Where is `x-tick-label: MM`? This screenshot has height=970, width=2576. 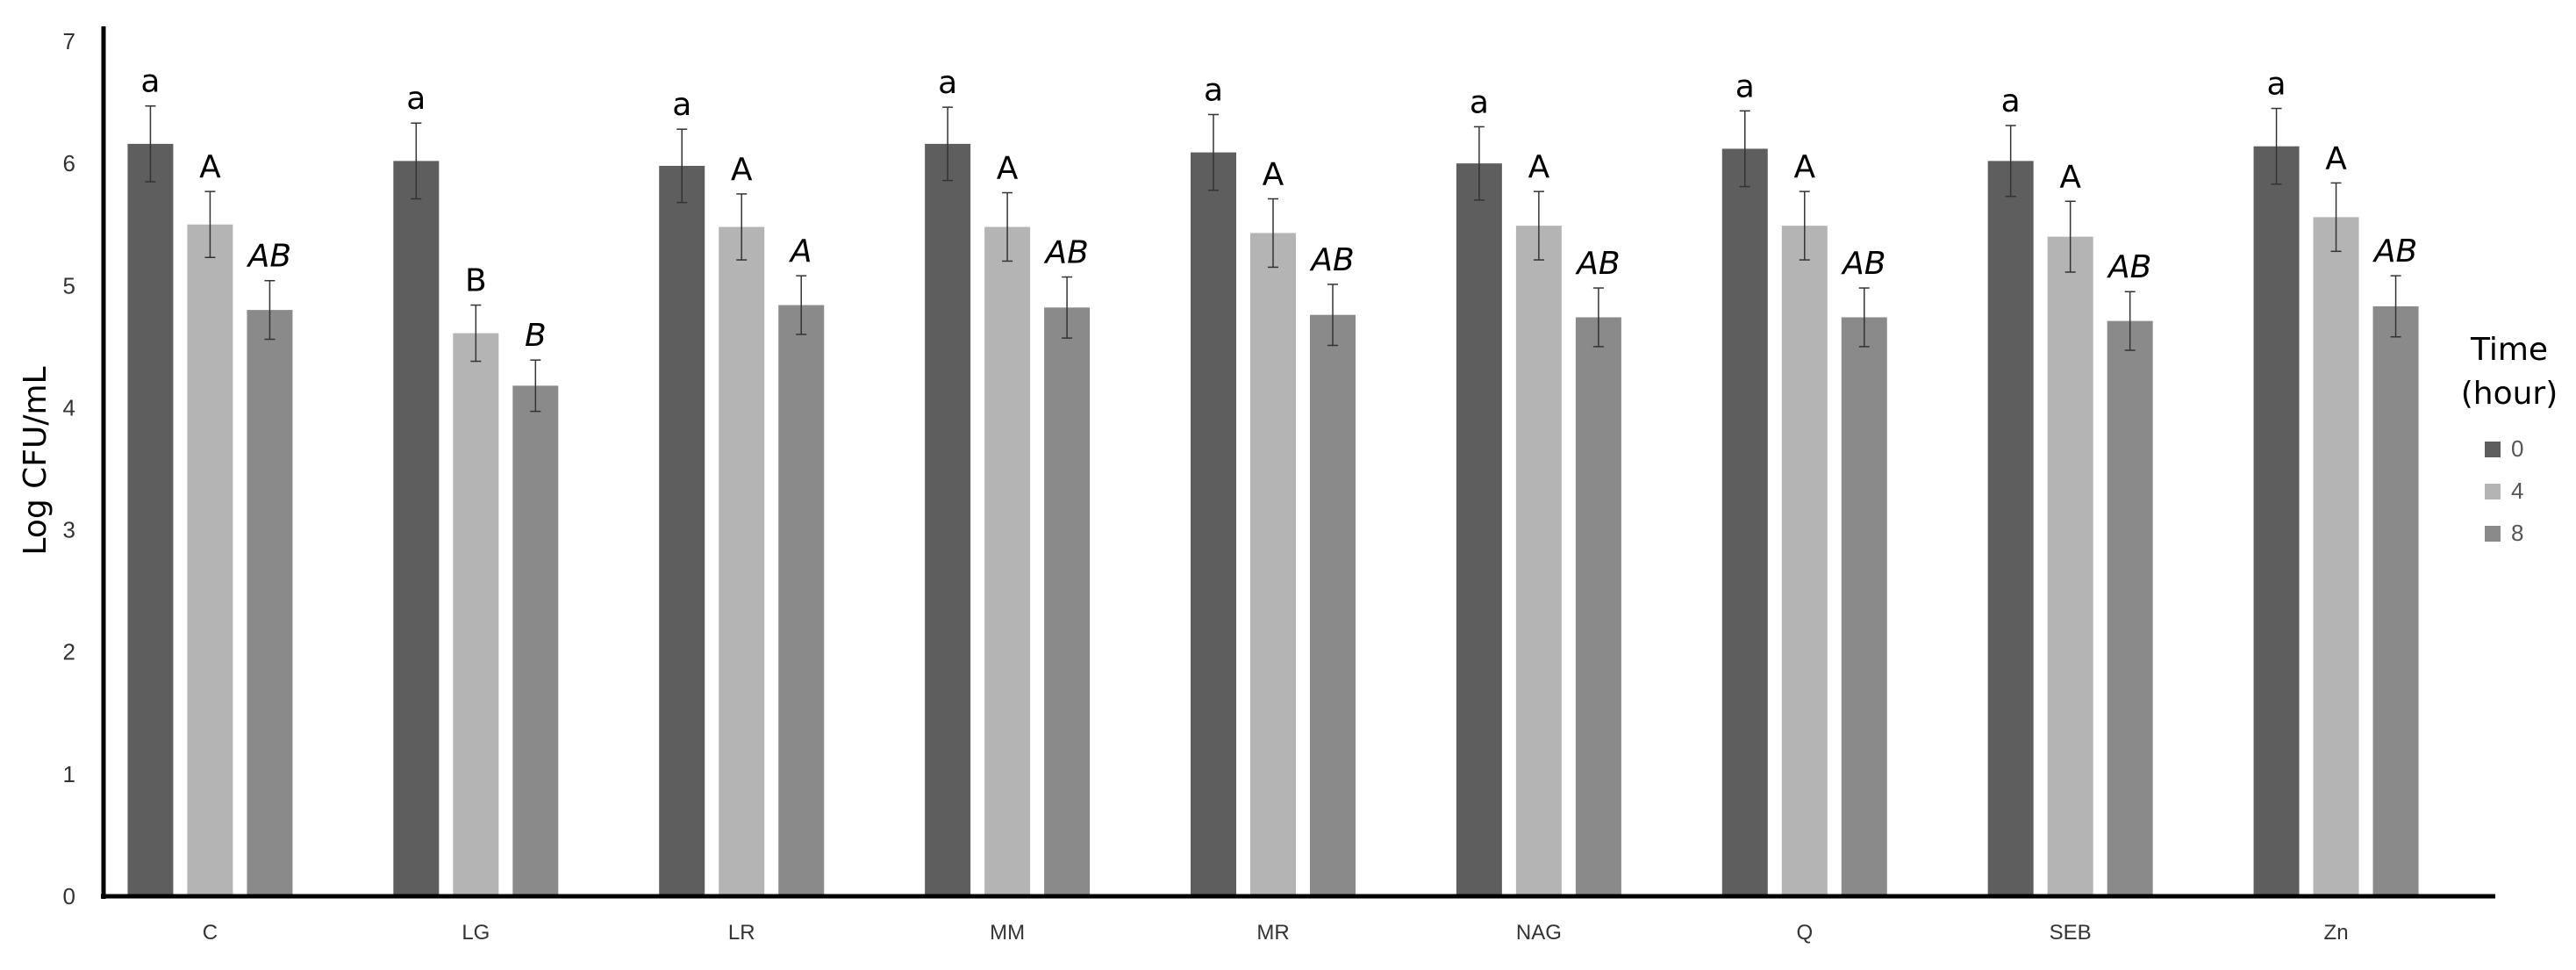
x-tick-label: MM is located at coordinates (1007, 933).